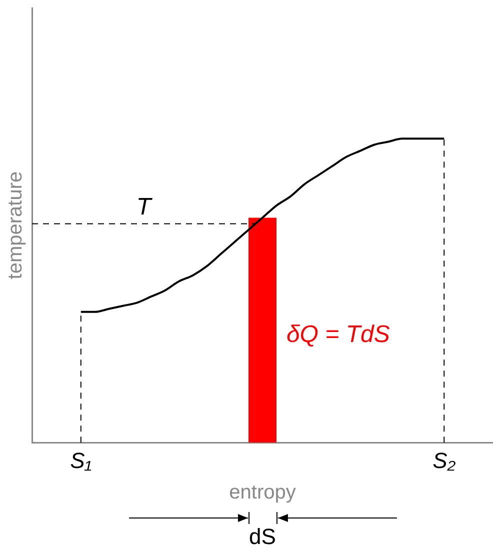 The width and height of the screenshot is (493, 552). I want to click on text: dS, so click(262, 537).